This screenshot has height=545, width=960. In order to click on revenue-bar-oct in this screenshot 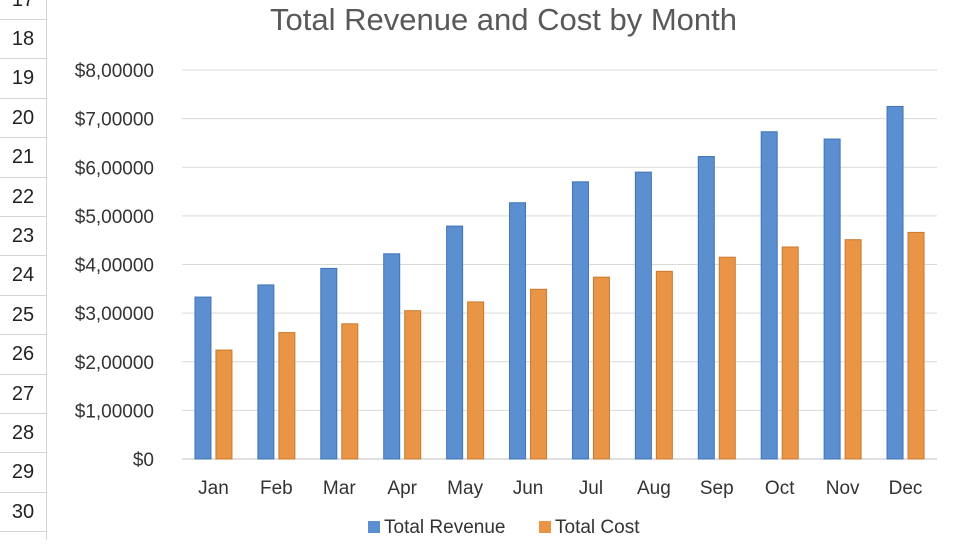, I will do `click(769, 295)`.